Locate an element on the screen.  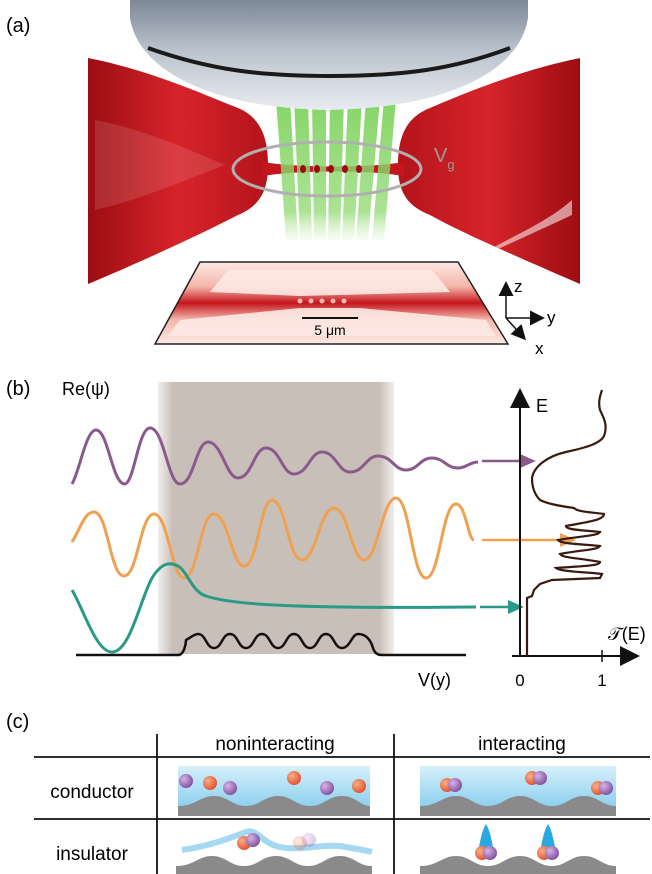
left-reservoir-highlight is located at coordinates (160, 165).